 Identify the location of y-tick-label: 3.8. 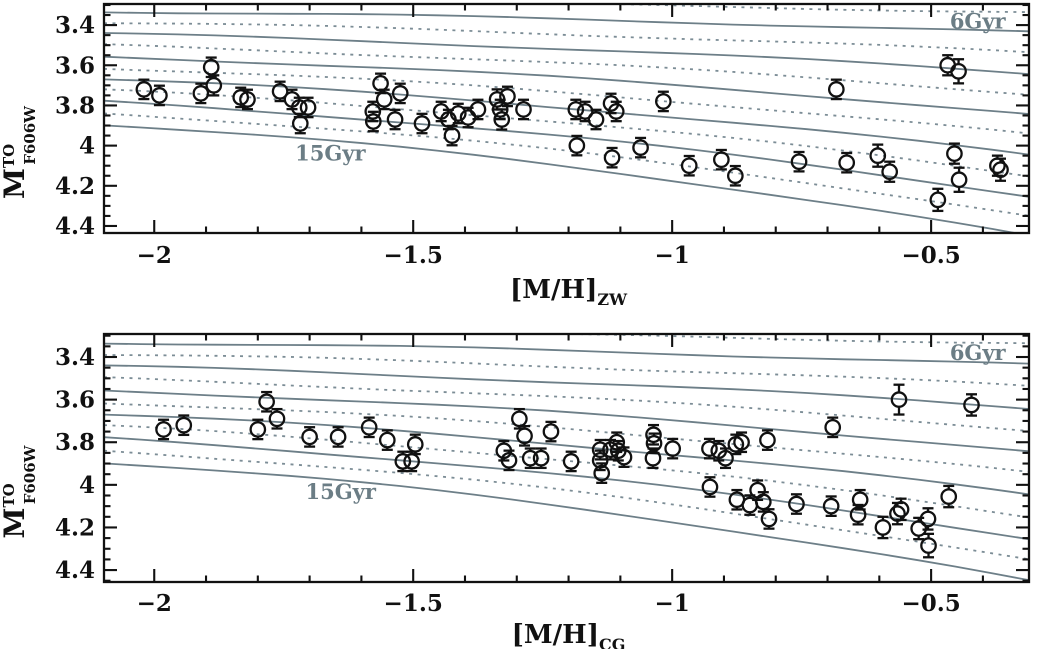
(75, 105).